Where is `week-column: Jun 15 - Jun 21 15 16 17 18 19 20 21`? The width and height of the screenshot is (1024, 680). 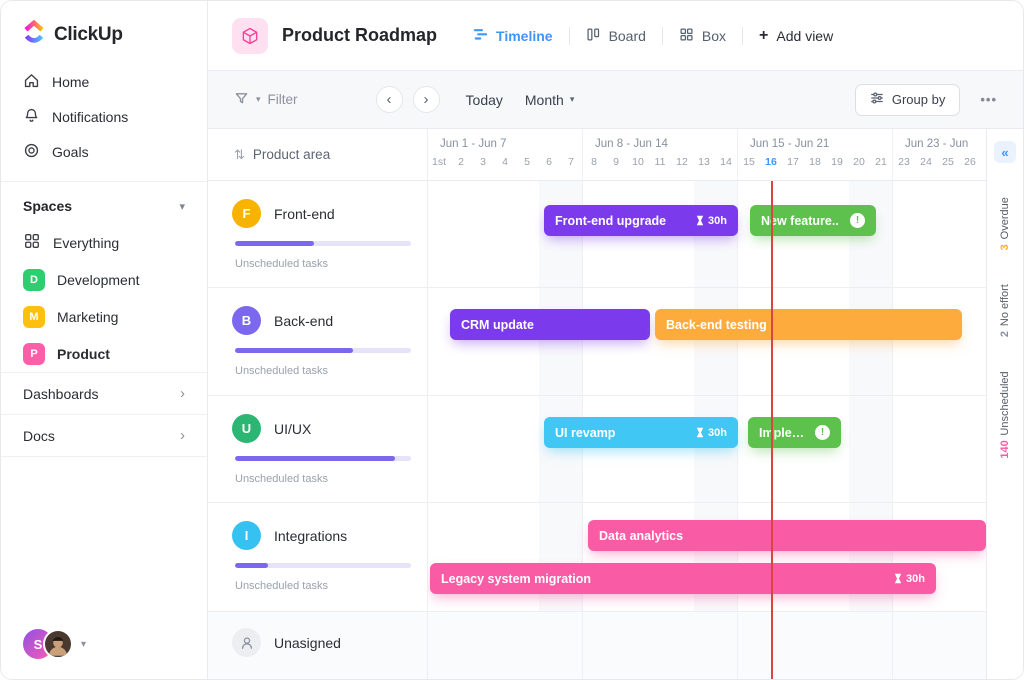
week-column: Jun 15 - Jun 21 15 16 17 18 19 20 21 is located at coordinates (815, 154).